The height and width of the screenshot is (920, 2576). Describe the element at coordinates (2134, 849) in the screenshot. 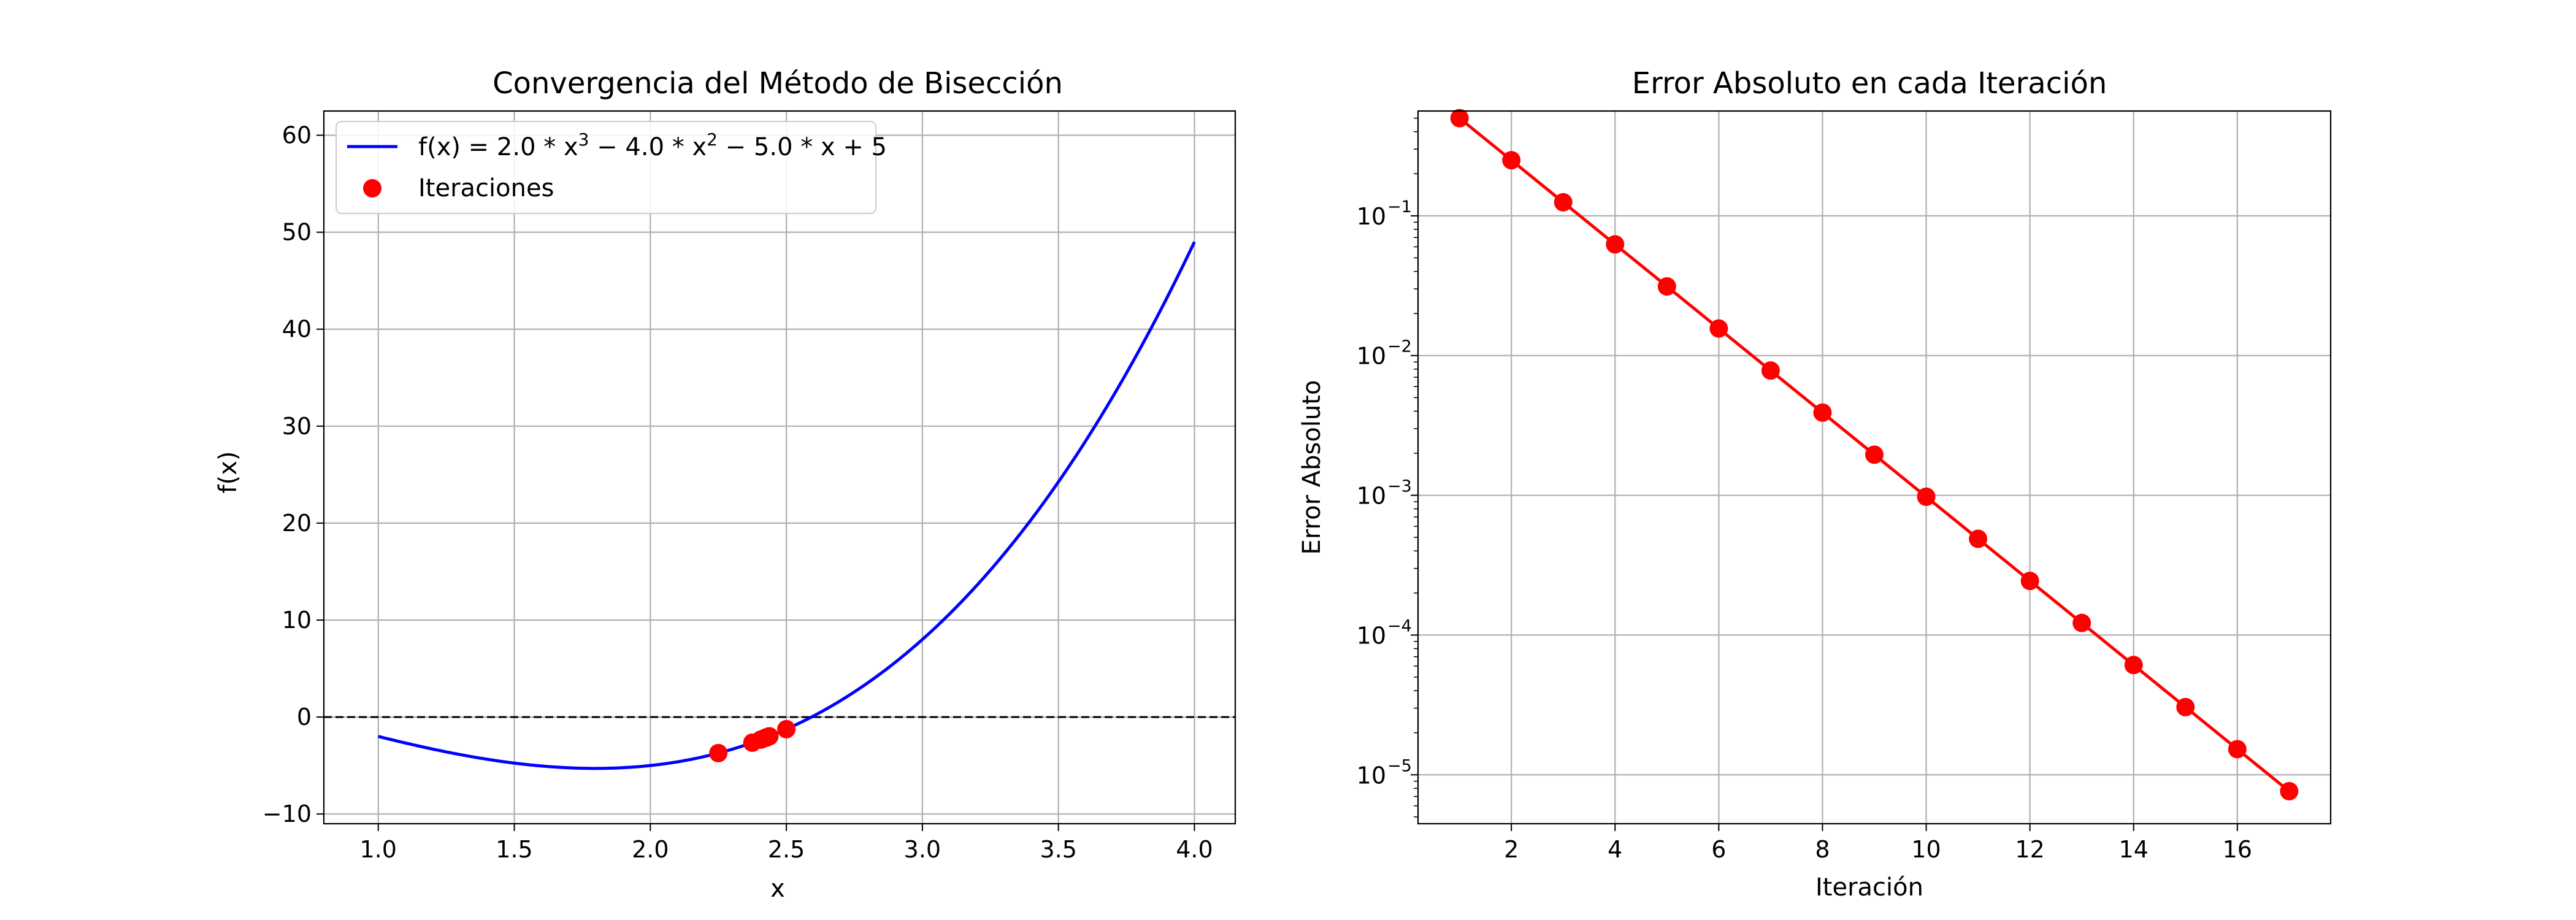

I see `x-tick-label: 14` at that location.